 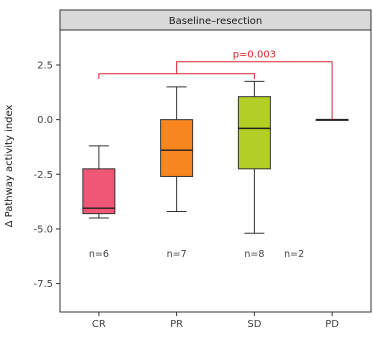 What do you see at coordinates (99, 254) in the screenshot?
I see `n-label: n=6` at bounding box center [99, 254].